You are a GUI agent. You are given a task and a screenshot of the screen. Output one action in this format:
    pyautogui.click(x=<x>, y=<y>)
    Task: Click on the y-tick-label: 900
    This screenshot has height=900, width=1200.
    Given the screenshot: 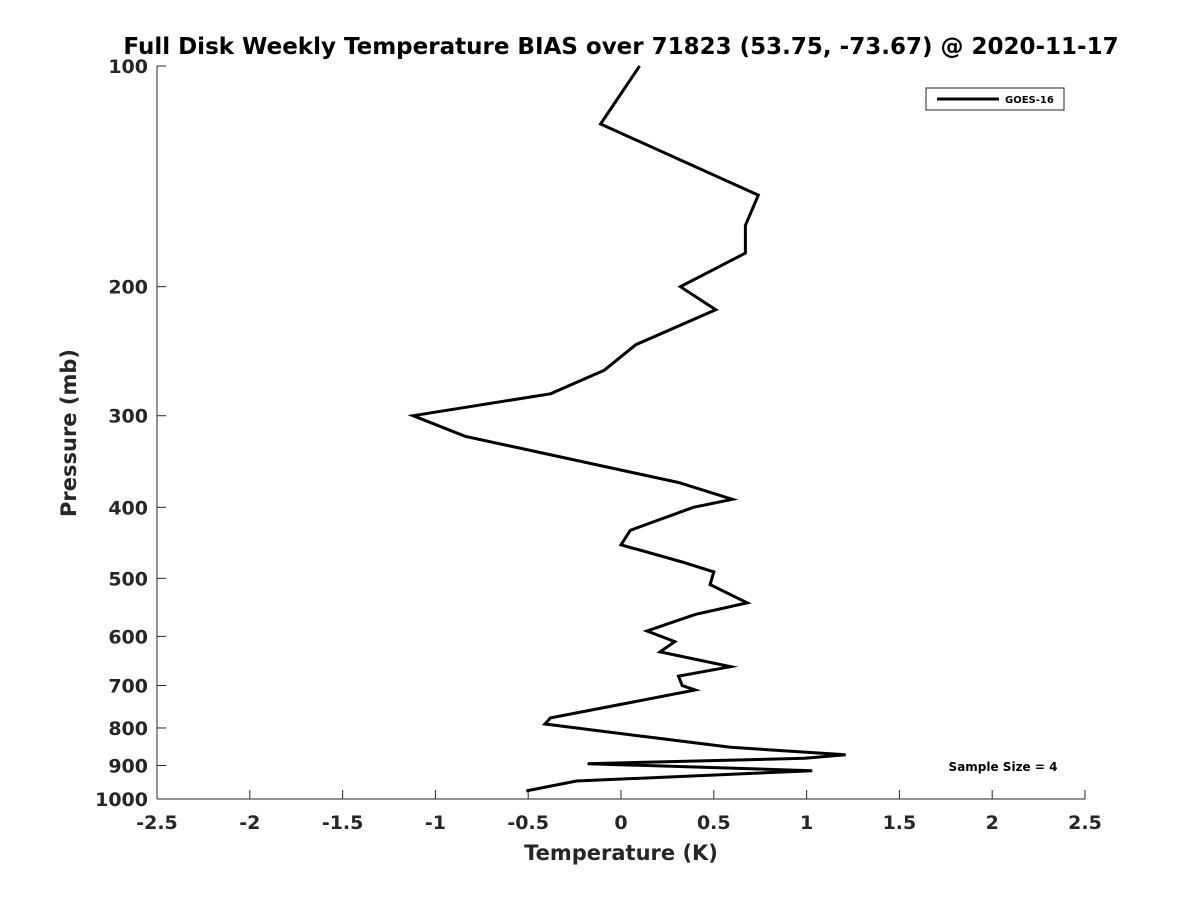 What is the action you would take?
    pyautogui.click(x=128, y=766)
    